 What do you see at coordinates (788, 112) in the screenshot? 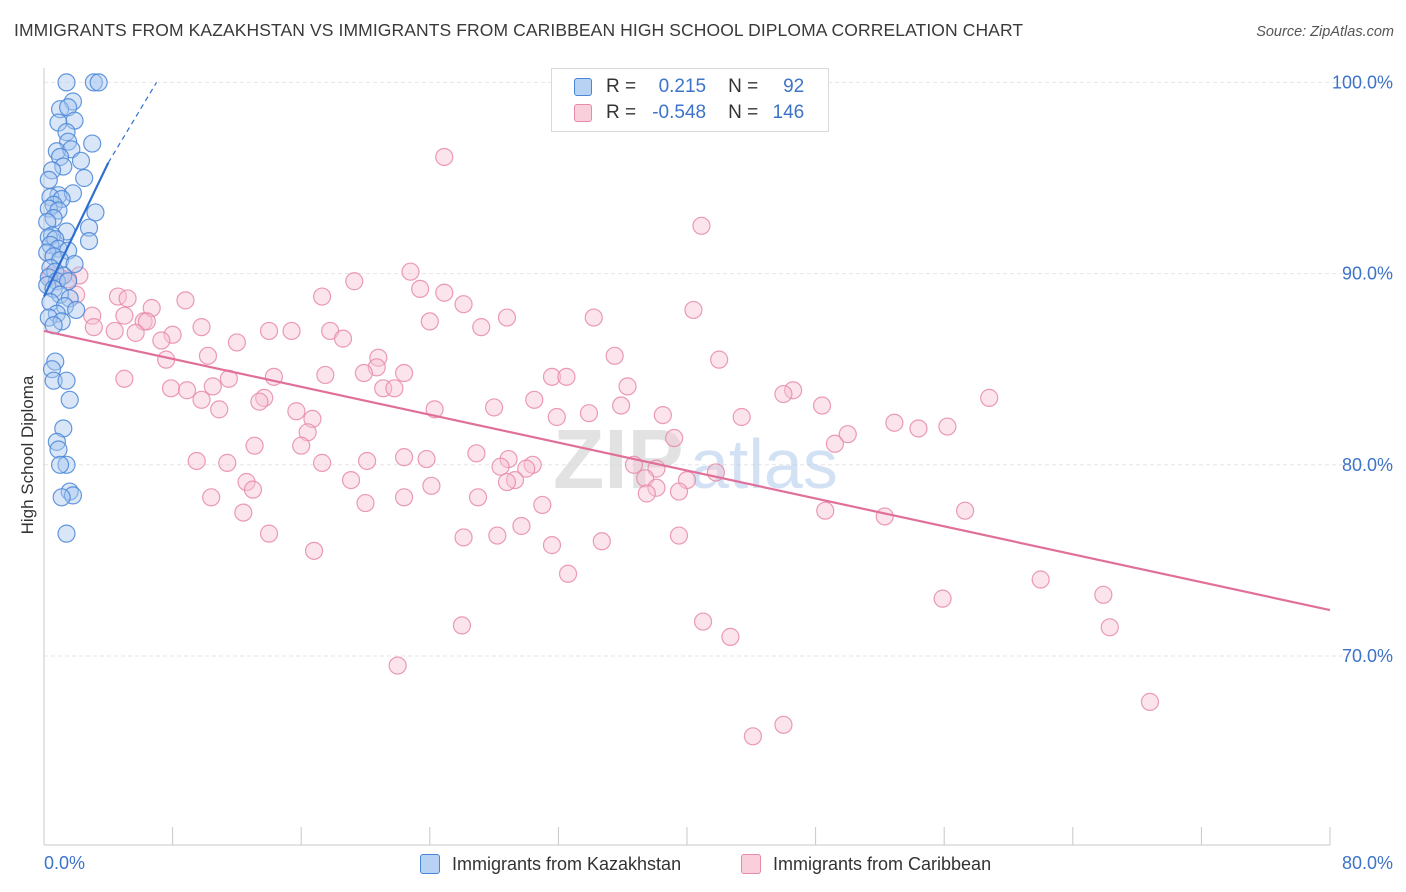
I see `legend-n-value: 146` at bounding box center [788, 112].